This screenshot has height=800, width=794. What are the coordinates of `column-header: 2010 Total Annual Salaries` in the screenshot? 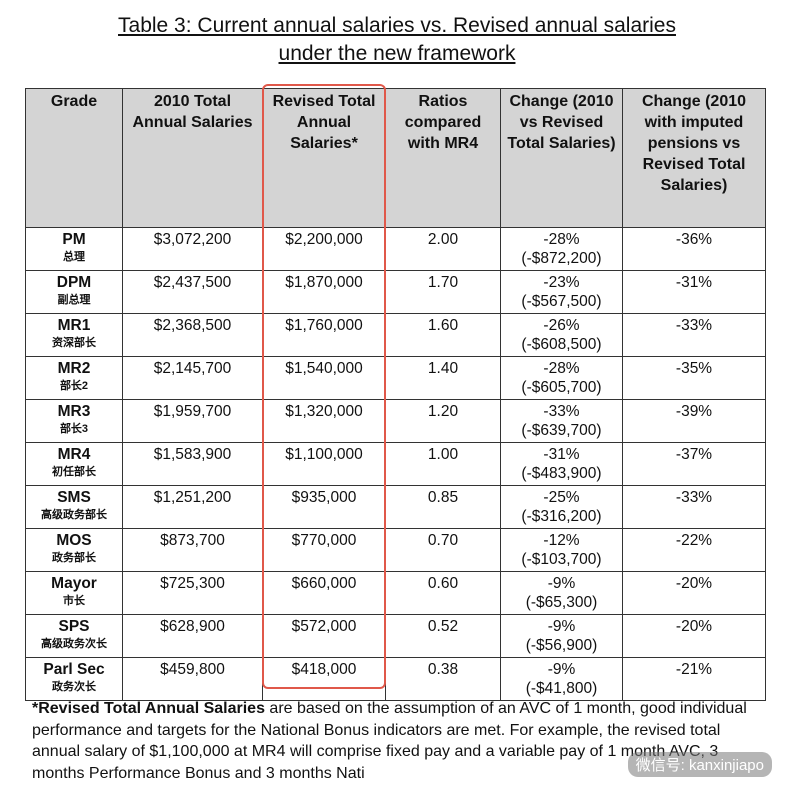 It's located at (192, 158).